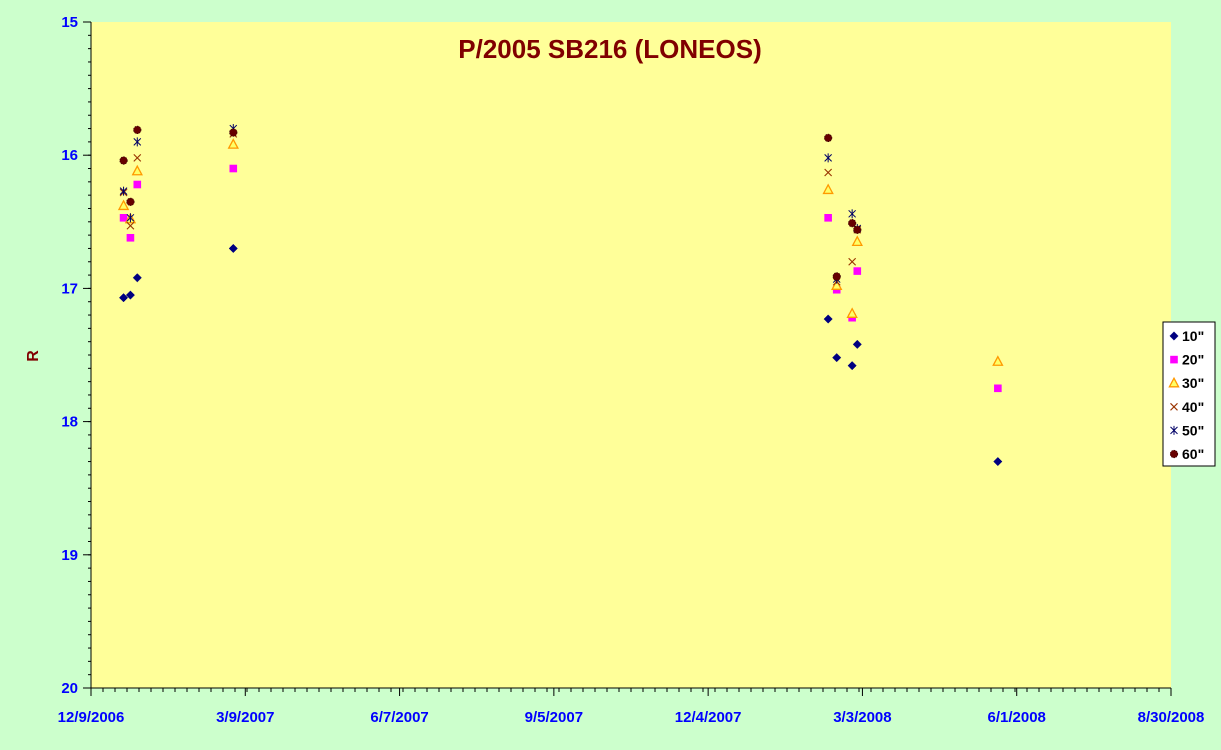 Image resolution: width=1221 pixels, height=750 pixels. I want to click on y-axis-title: R, so click(33, 356).